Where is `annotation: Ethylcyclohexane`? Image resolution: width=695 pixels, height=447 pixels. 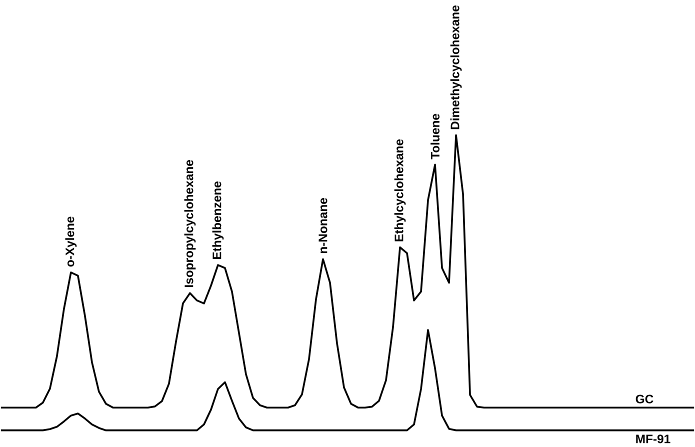
annotation: Ethylcyclohexane is located at coordinates (400, 190).